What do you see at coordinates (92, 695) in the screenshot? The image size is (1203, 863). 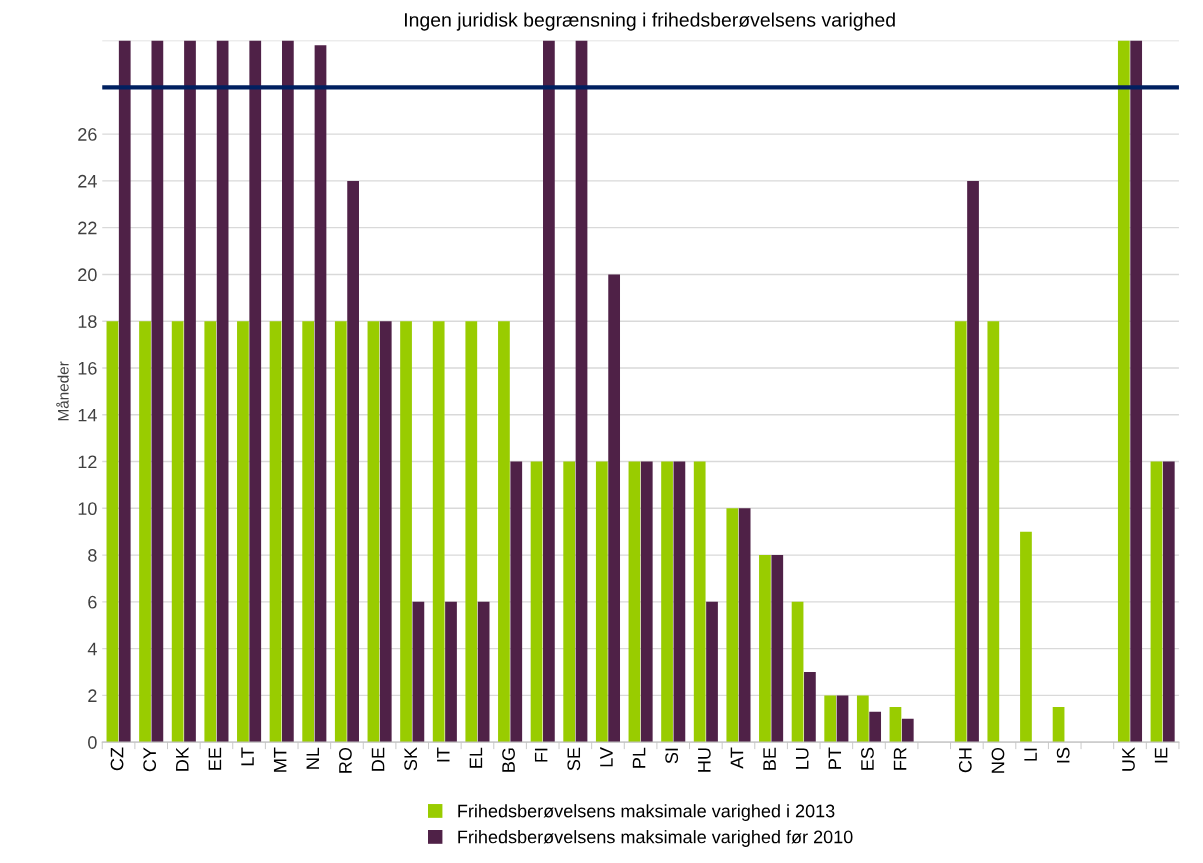 I see `y-tick-label: 2` at bounding box center [92, 695].